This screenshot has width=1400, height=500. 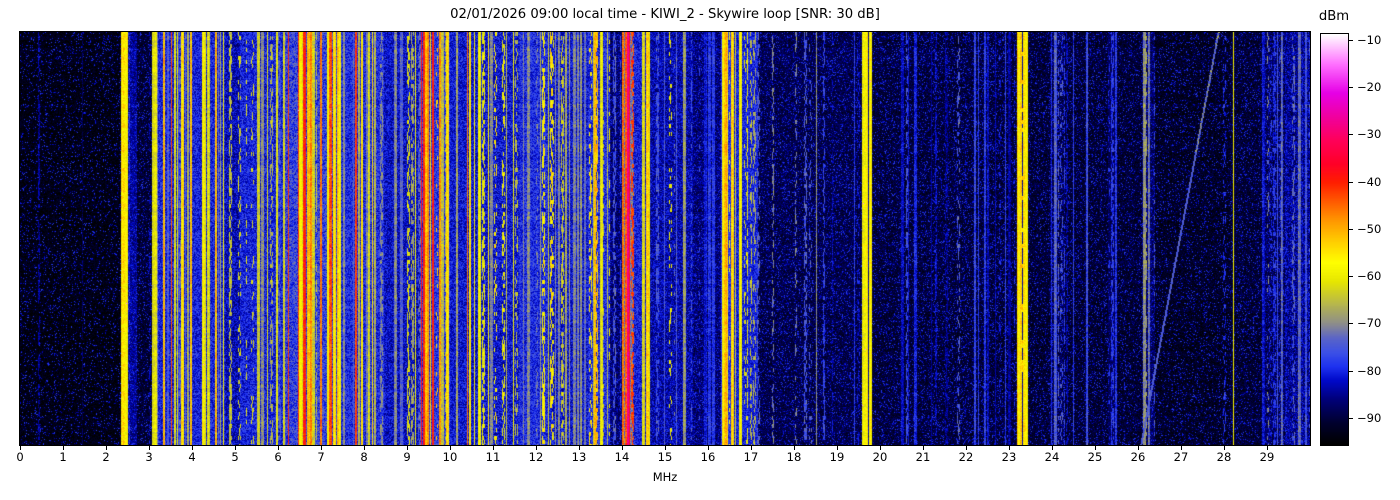 What do you see at coordinates (321, 457) in the screenshot?
I see `x-tick-label: 7` at bounding box center [321, 457].